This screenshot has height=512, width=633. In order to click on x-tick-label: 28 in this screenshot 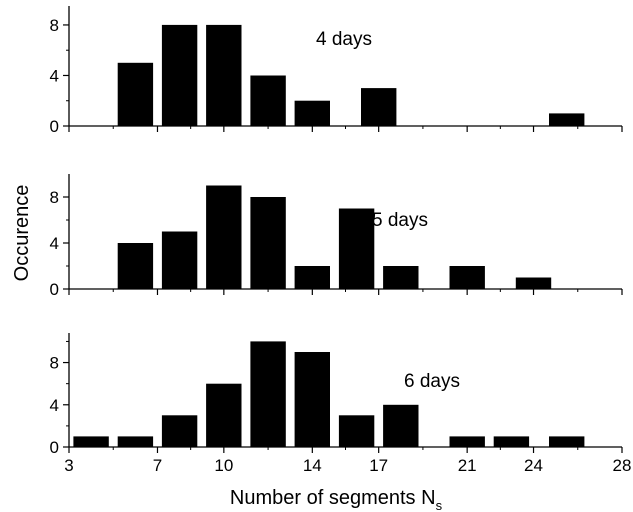, I will do `click(622, 465)`.